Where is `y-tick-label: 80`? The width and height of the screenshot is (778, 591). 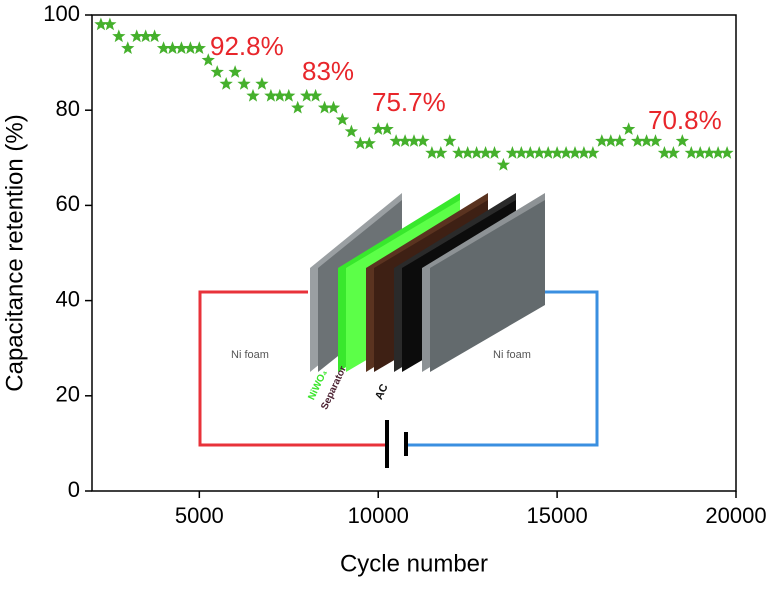
y-tick-label: 80 is located at coordinates (68, 108).